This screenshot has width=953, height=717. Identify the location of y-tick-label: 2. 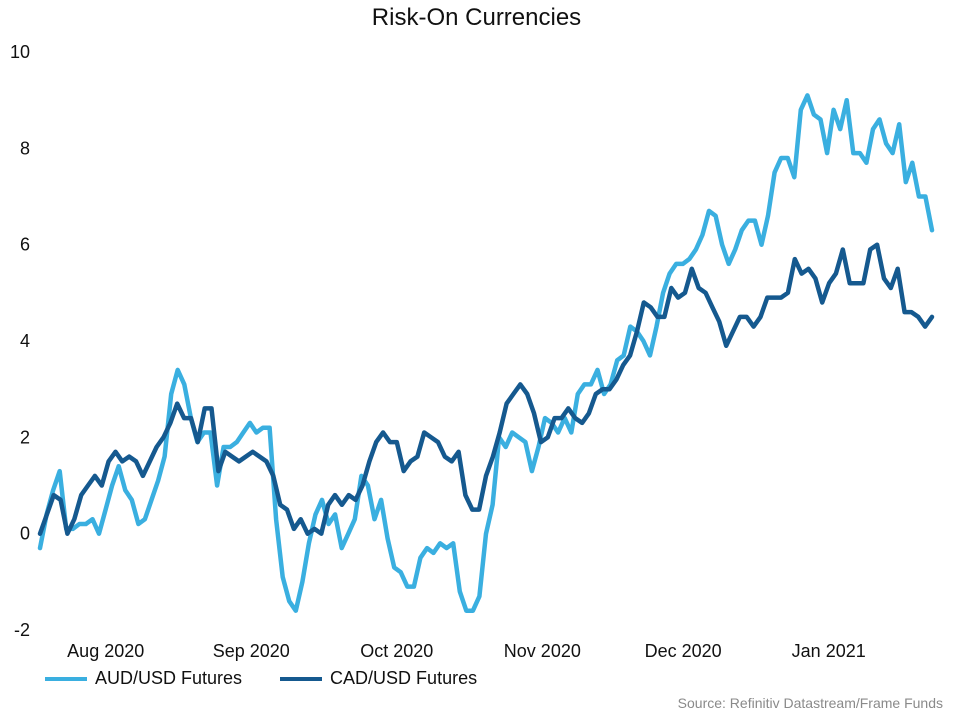
(25, 437).